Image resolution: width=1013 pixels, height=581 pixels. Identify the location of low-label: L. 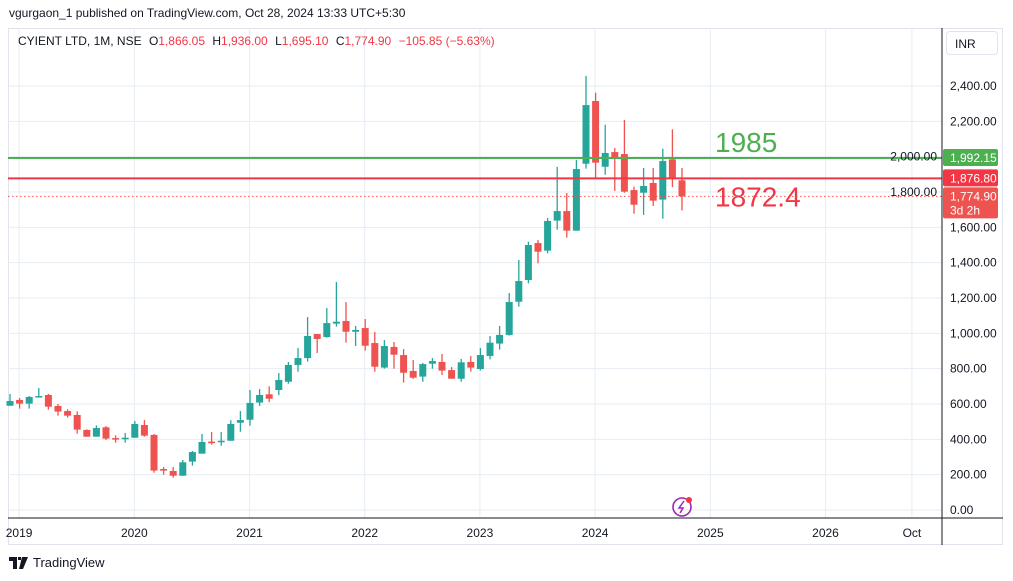
(278, 41).